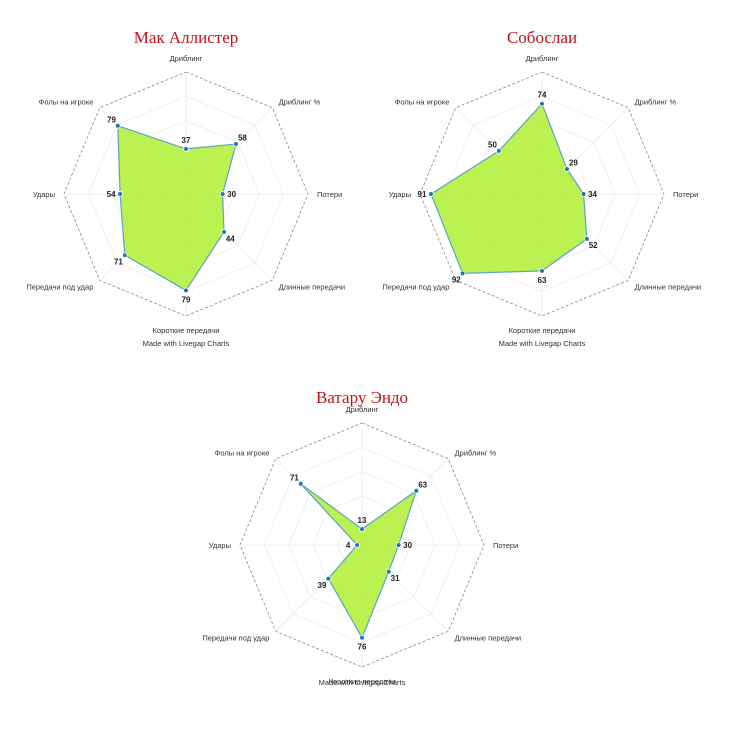  Describe the element at coordinates (362, 647) in the screenshot. I see `value-label: 76` at that location.